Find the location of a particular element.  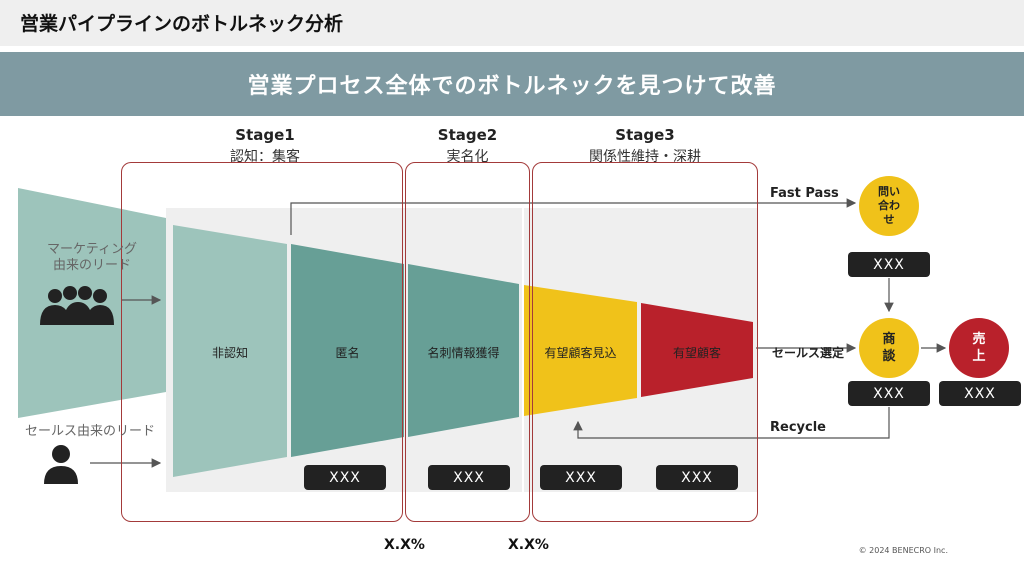

funnel-segment-non-aware is located at coordinates (230, 351).